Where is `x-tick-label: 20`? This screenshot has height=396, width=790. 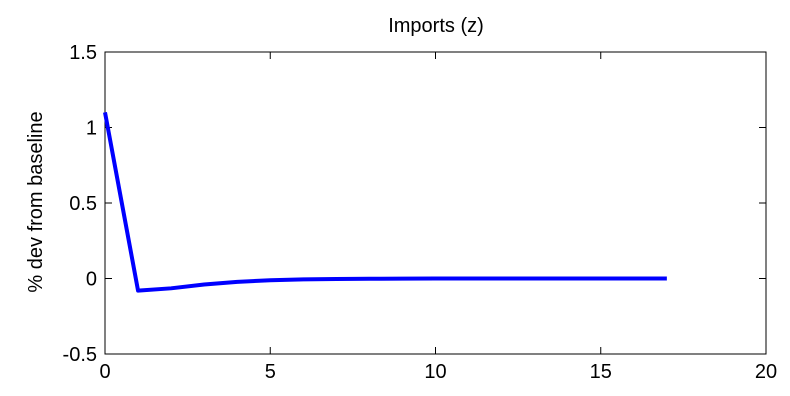 x-tick-label: 20 is located at coordinates (766, 372).